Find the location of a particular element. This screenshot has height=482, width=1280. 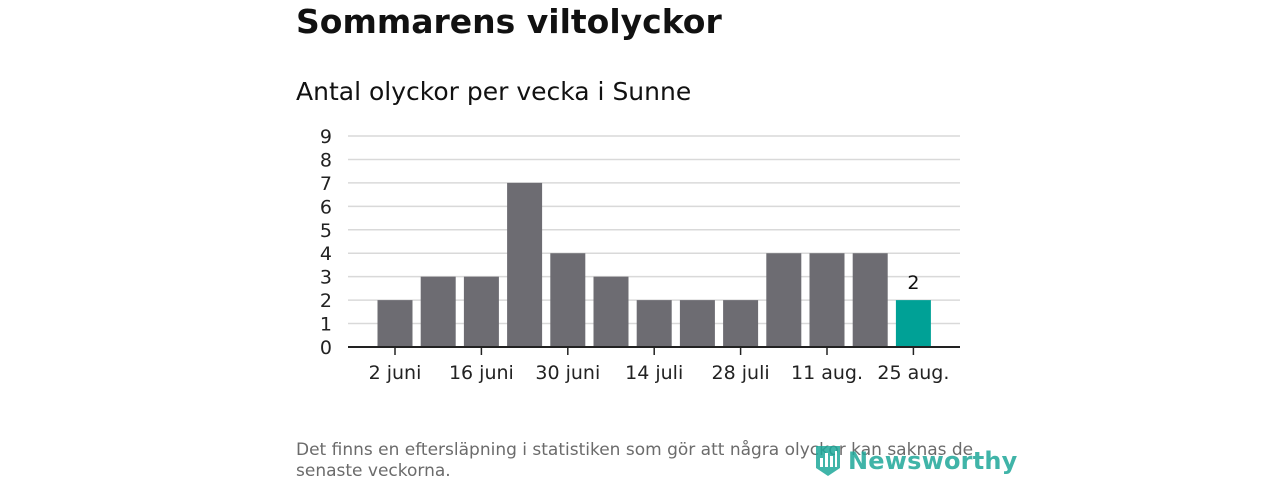

y-tick-label: 7 is located at coordinates (326, 184).